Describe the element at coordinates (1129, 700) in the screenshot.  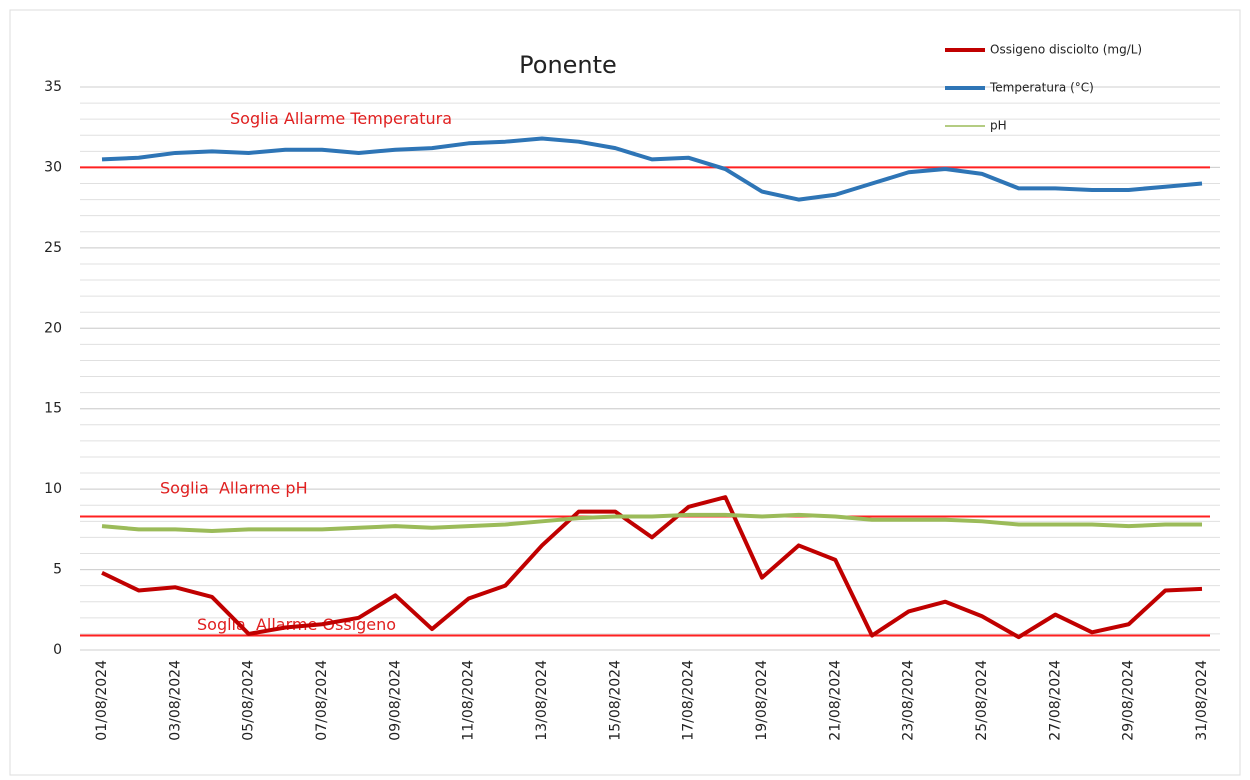
I see `x-tick-label: 29/08/2024` at that location.